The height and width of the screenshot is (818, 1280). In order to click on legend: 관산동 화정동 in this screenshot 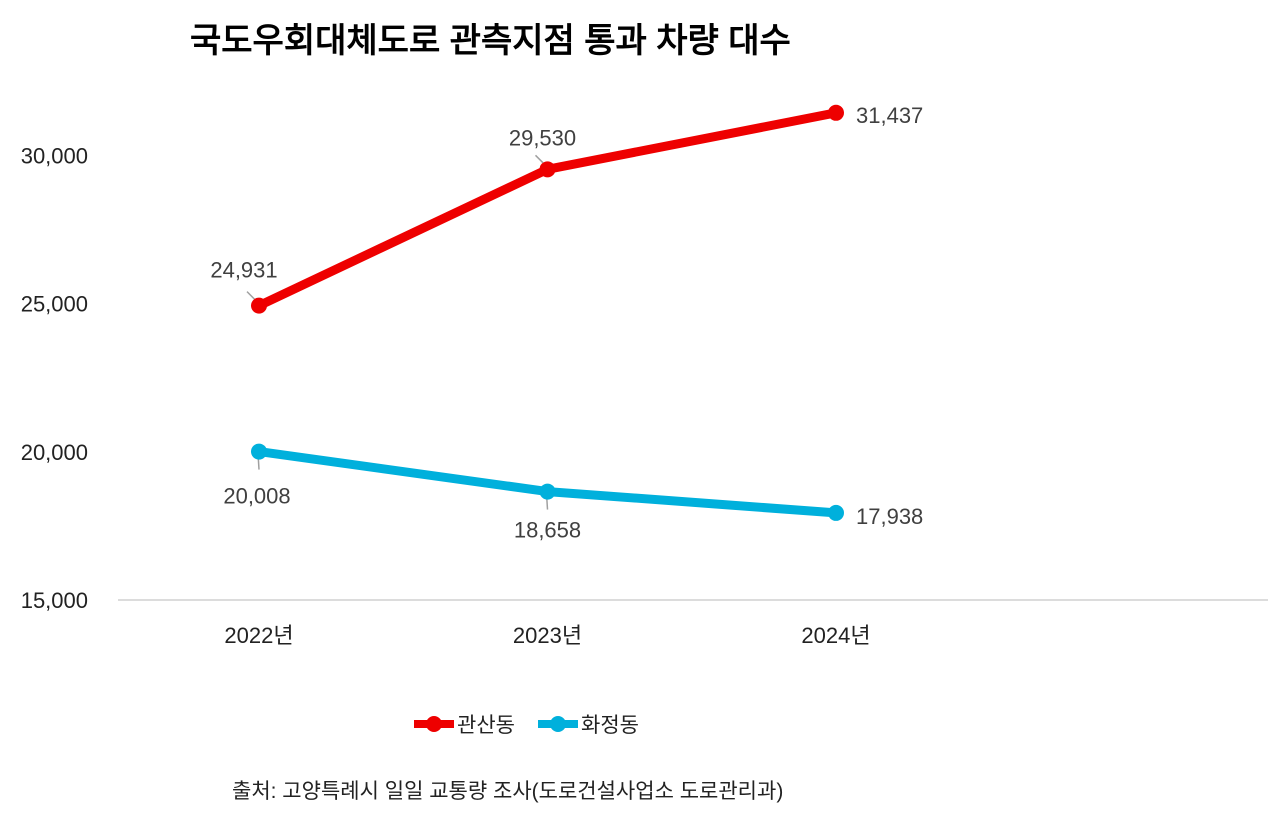, I will do `click(526, 725)`.